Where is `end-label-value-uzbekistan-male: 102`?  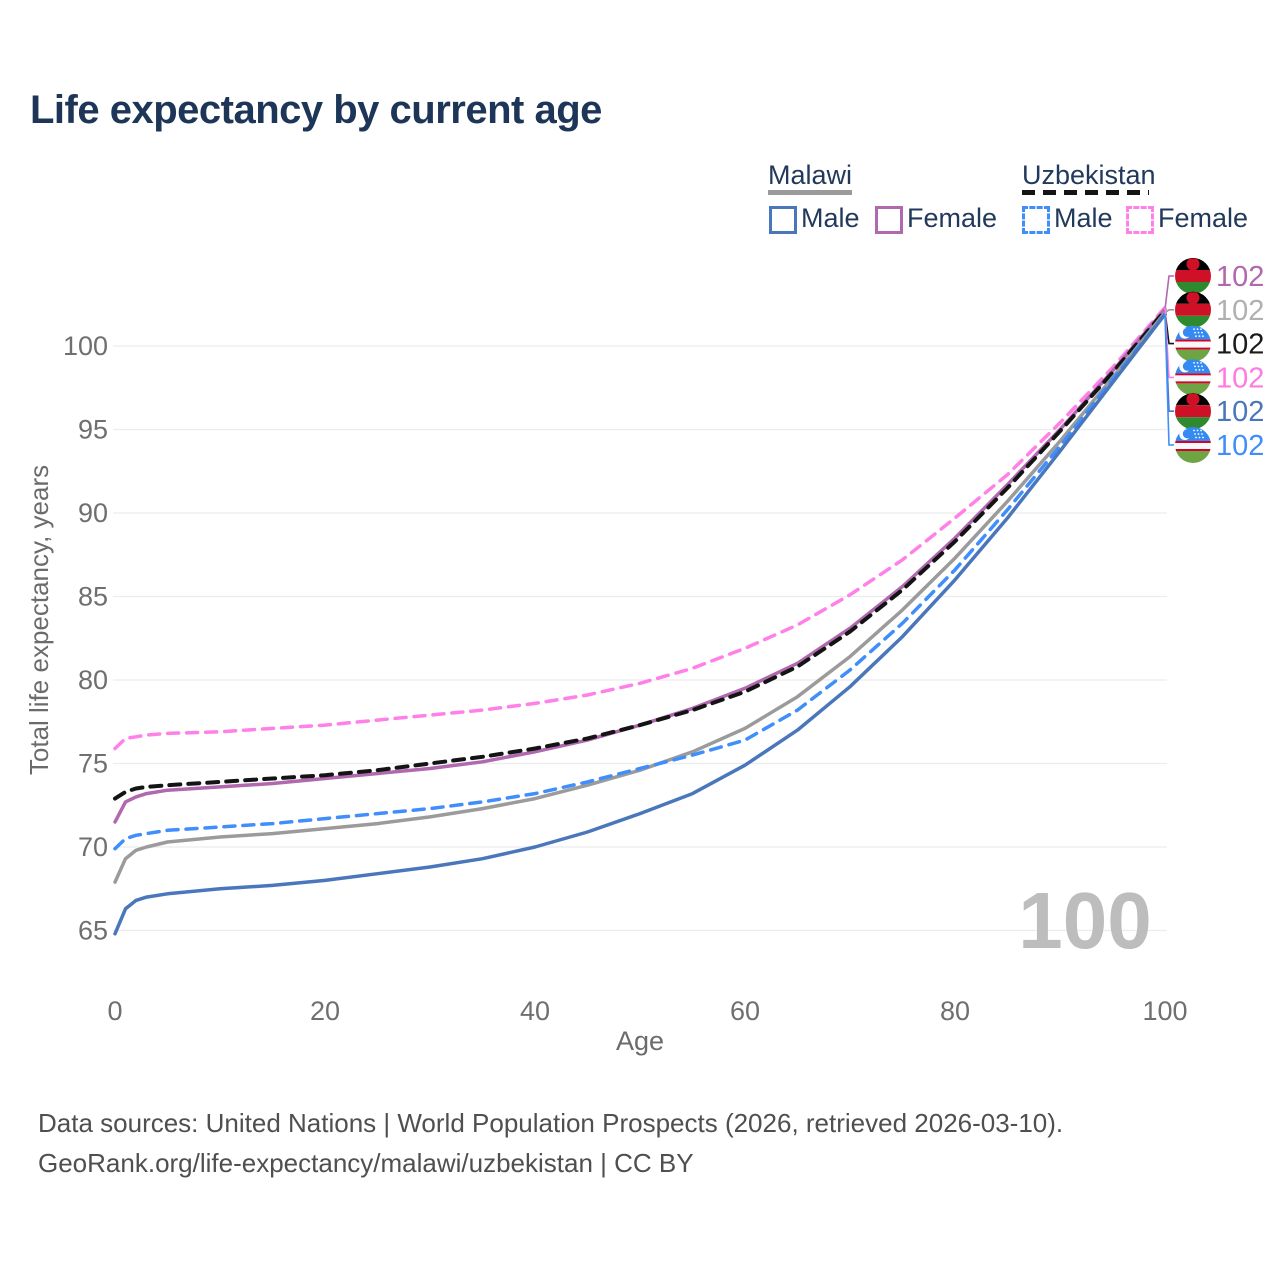 end-label-value-uzbekistan-male: 102 is located at coordinates (1240, 446).